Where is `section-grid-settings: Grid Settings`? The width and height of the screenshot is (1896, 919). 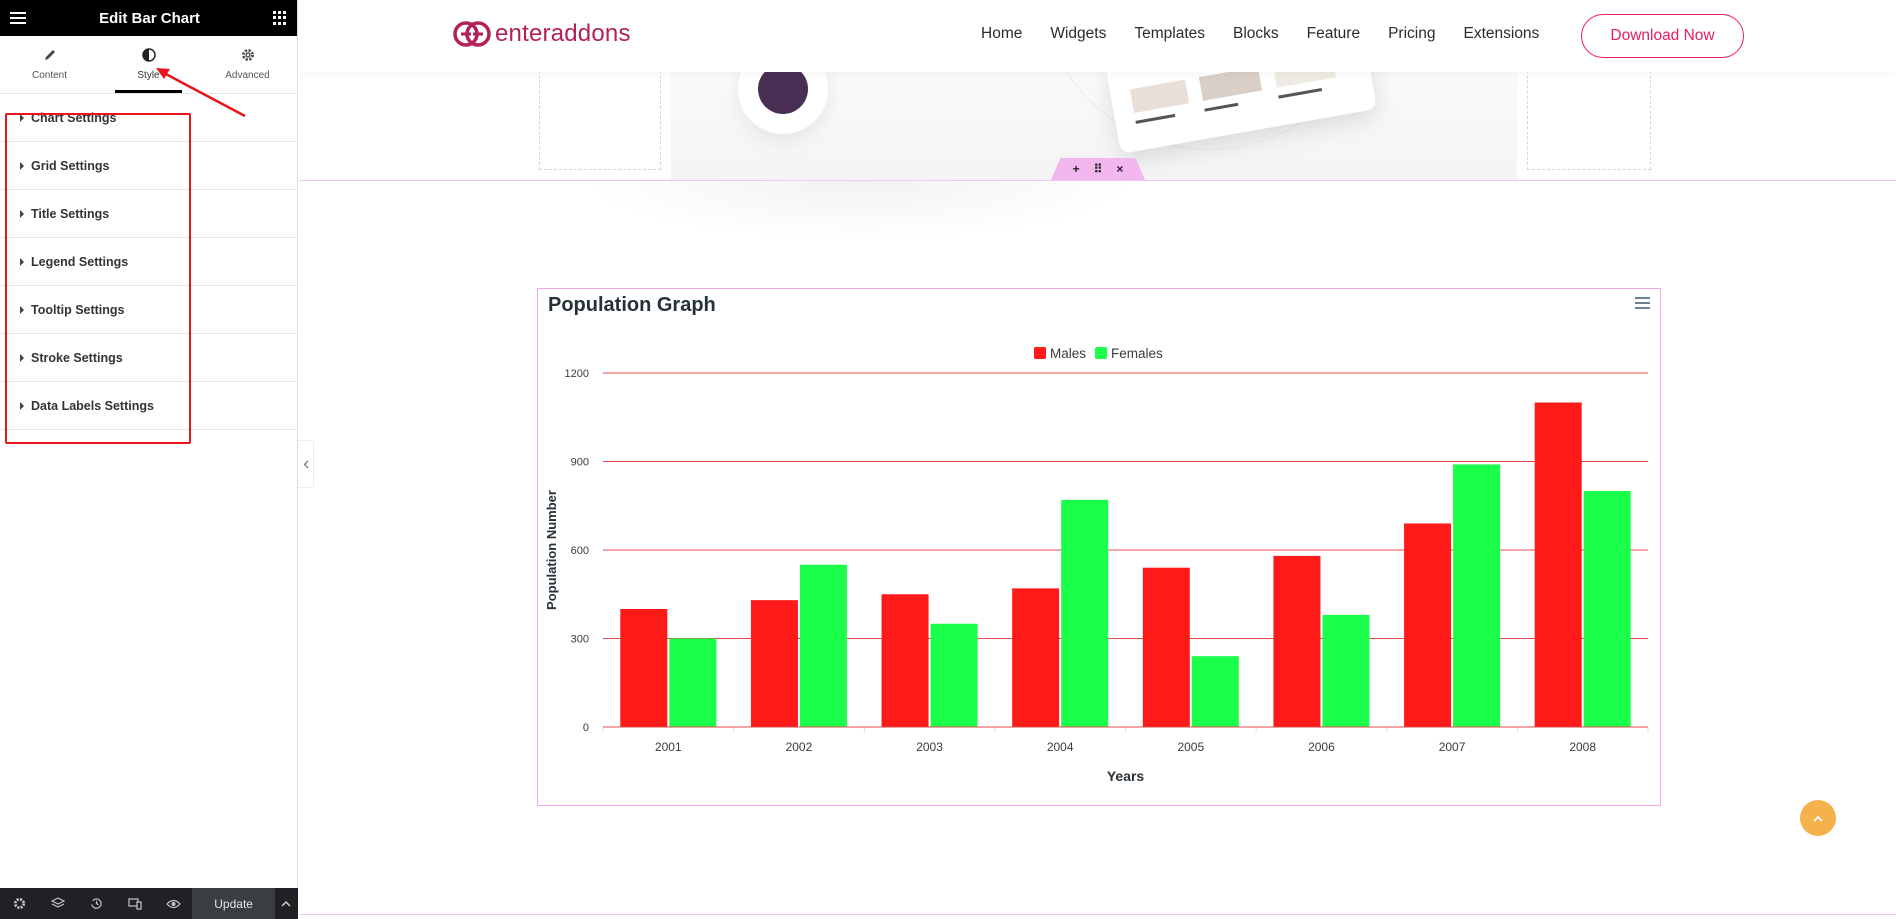
section-grid-settings: Grid Settings is located at coordinates (148, 166).